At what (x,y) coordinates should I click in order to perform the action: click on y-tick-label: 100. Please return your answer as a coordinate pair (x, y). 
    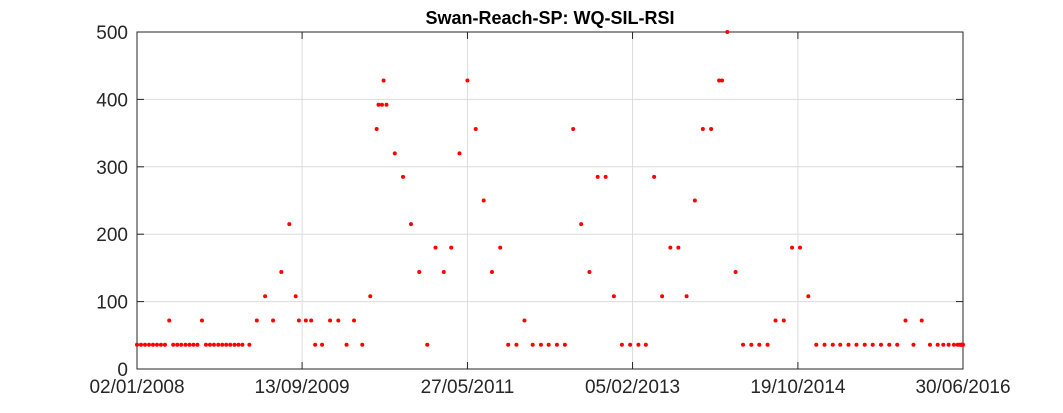
    Looking at the image, I should click on (112, 303).